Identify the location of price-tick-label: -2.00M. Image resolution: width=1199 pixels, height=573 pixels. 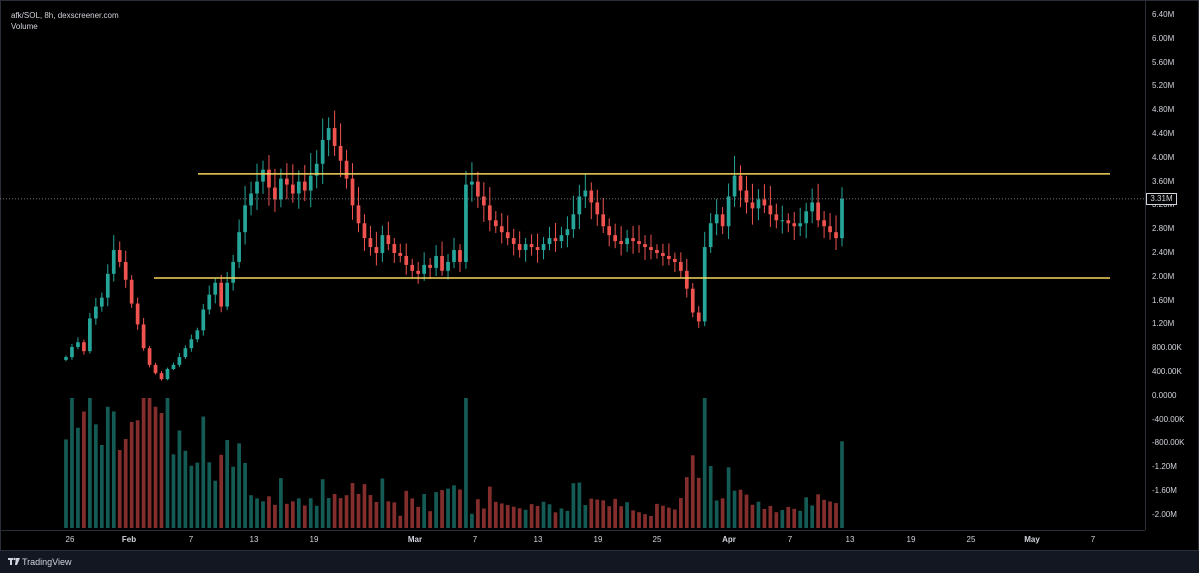
(1164, 514).